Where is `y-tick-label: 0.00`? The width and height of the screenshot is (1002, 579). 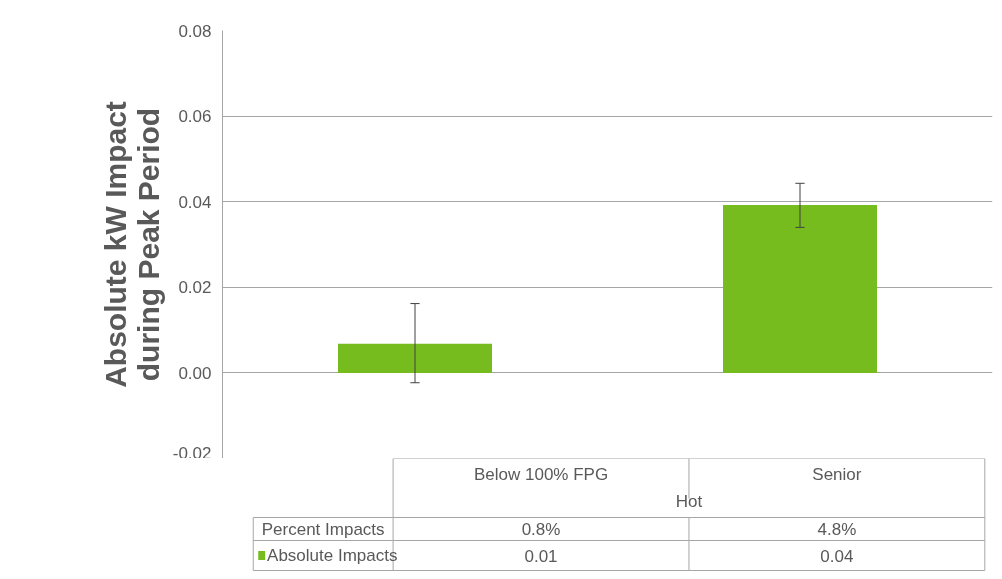 y-tick-label: 0.00 is located at coordinates (195, 373).